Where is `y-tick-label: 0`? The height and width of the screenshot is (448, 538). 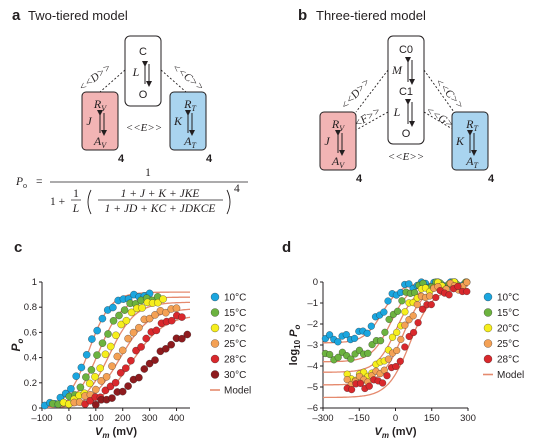
y-tick-label: 0 is located at coordinates (315, 282).